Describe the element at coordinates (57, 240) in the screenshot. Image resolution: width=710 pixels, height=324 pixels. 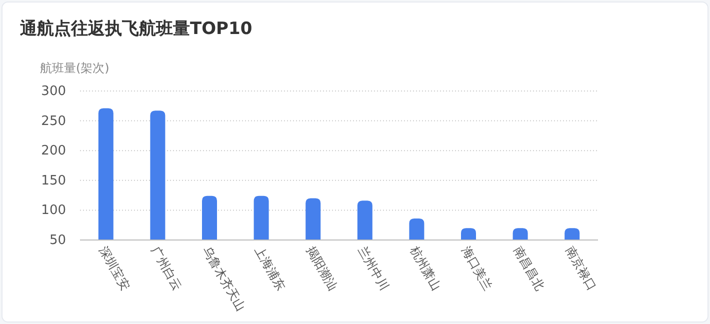
I see `y-tick-label: 50` at that location.